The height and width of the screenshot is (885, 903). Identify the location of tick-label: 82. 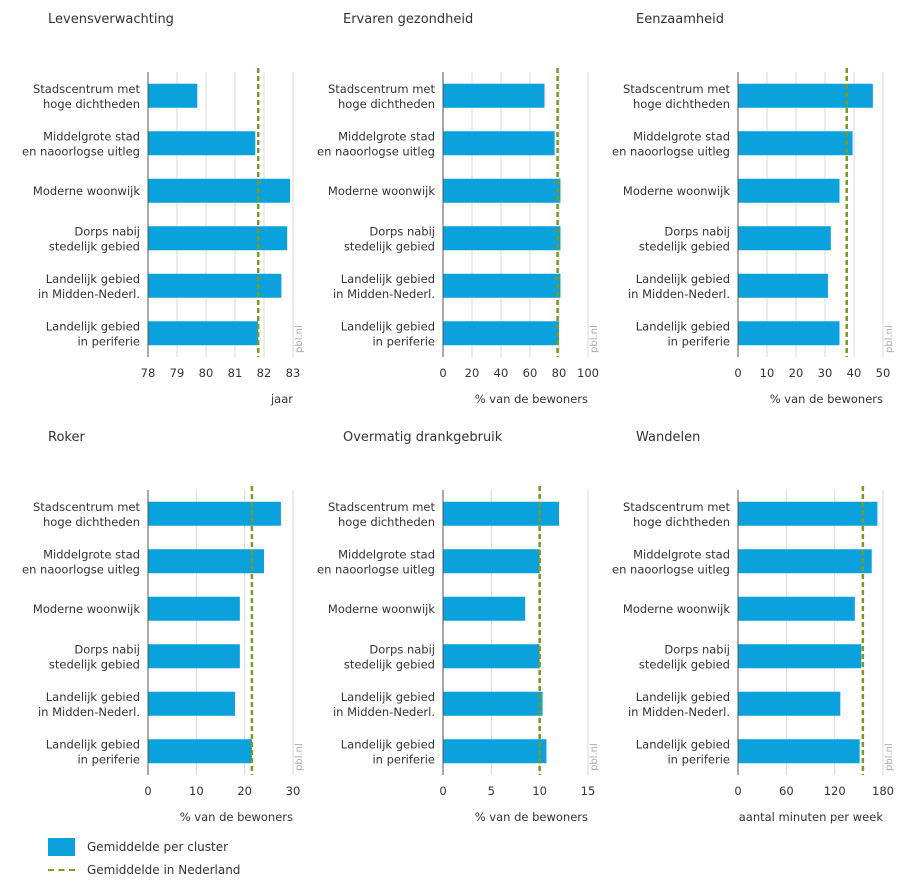
(264, 373).